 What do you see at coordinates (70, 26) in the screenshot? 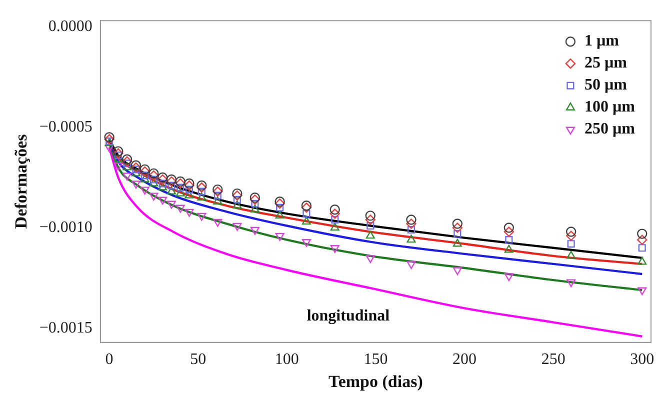
I see `y-tick-label: 0.0000` at bounding box center [70, 26].